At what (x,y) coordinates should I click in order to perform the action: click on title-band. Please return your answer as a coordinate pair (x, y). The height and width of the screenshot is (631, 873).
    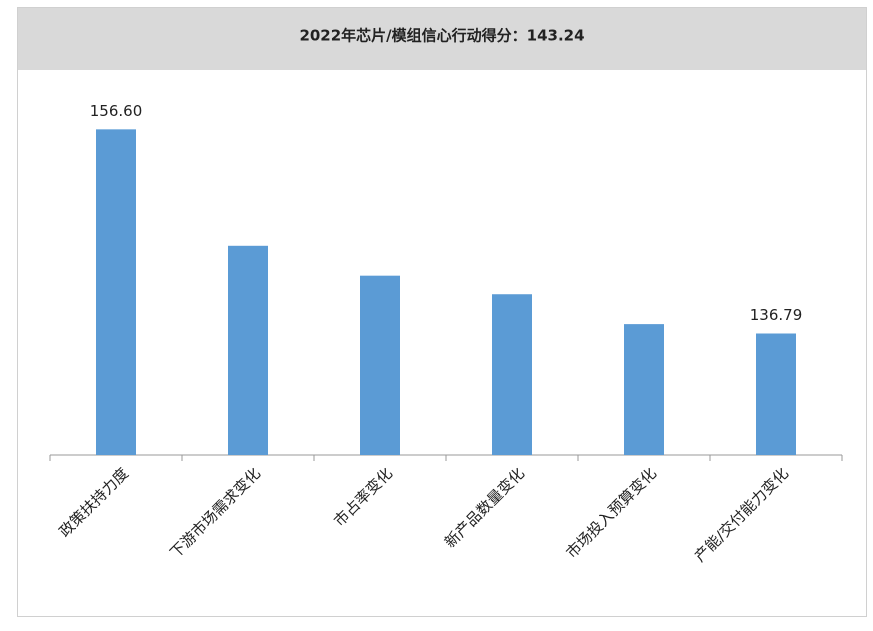
    Looking at the image, I should click on (442, 39).